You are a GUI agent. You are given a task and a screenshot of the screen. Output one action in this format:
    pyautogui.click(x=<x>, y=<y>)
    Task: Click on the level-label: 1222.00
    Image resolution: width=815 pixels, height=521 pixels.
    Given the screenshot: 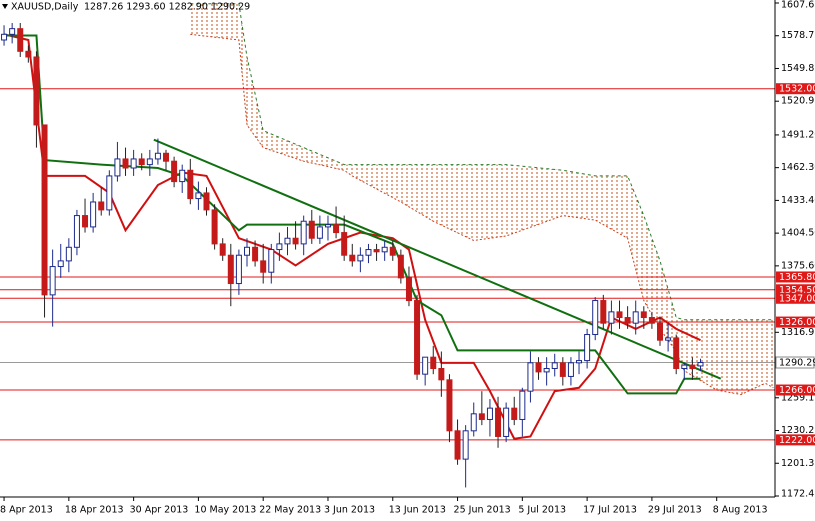 What is the action you would take?
    pyautogui.click(x=797, y=440)
    